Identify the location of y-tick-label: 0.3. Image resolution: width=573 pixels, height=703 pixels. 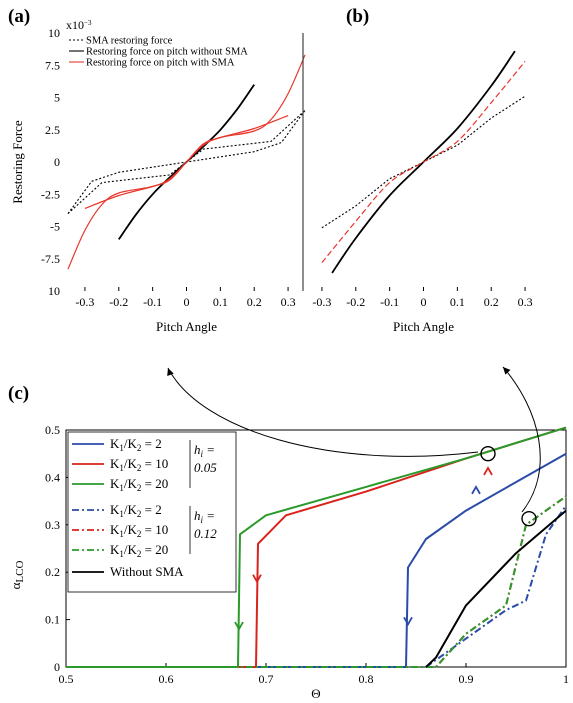
(52, 525).